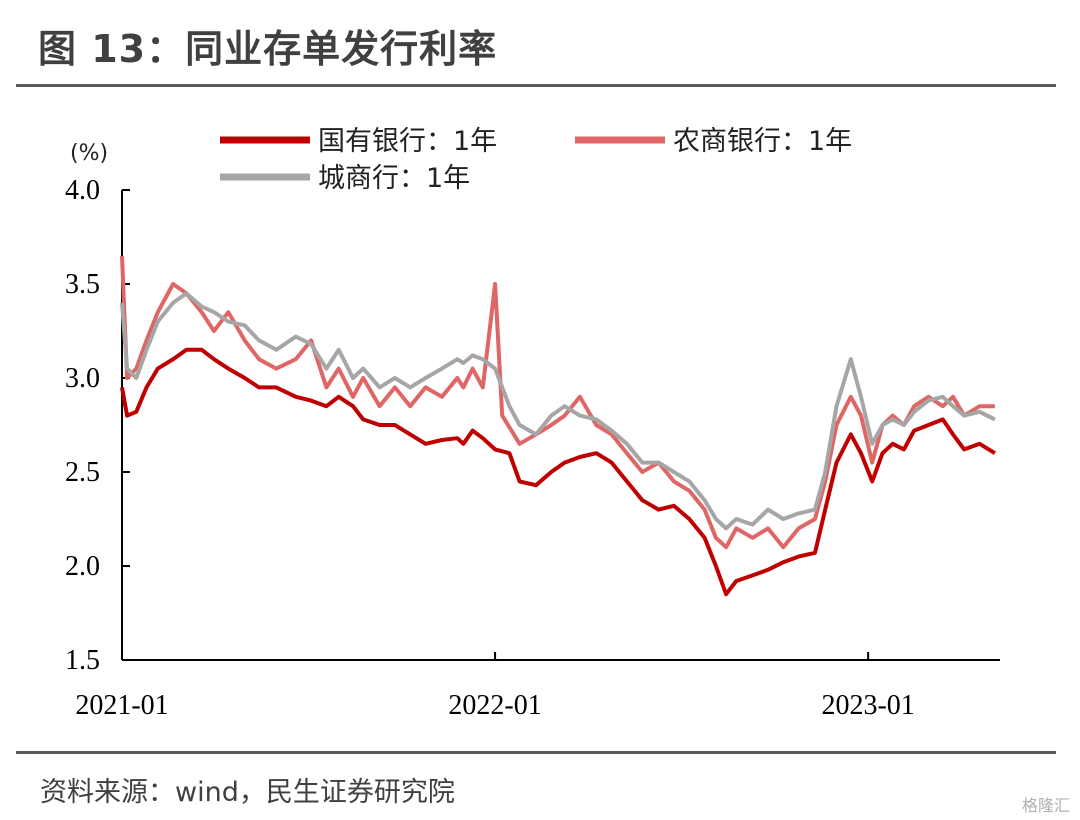 The width and height of the screenshot is (1080, 820). What do you see at coordinates (394, 178) in the screenshot?
I see `legend-label-3: 城商行：1年` at bounding box center [394, 178].